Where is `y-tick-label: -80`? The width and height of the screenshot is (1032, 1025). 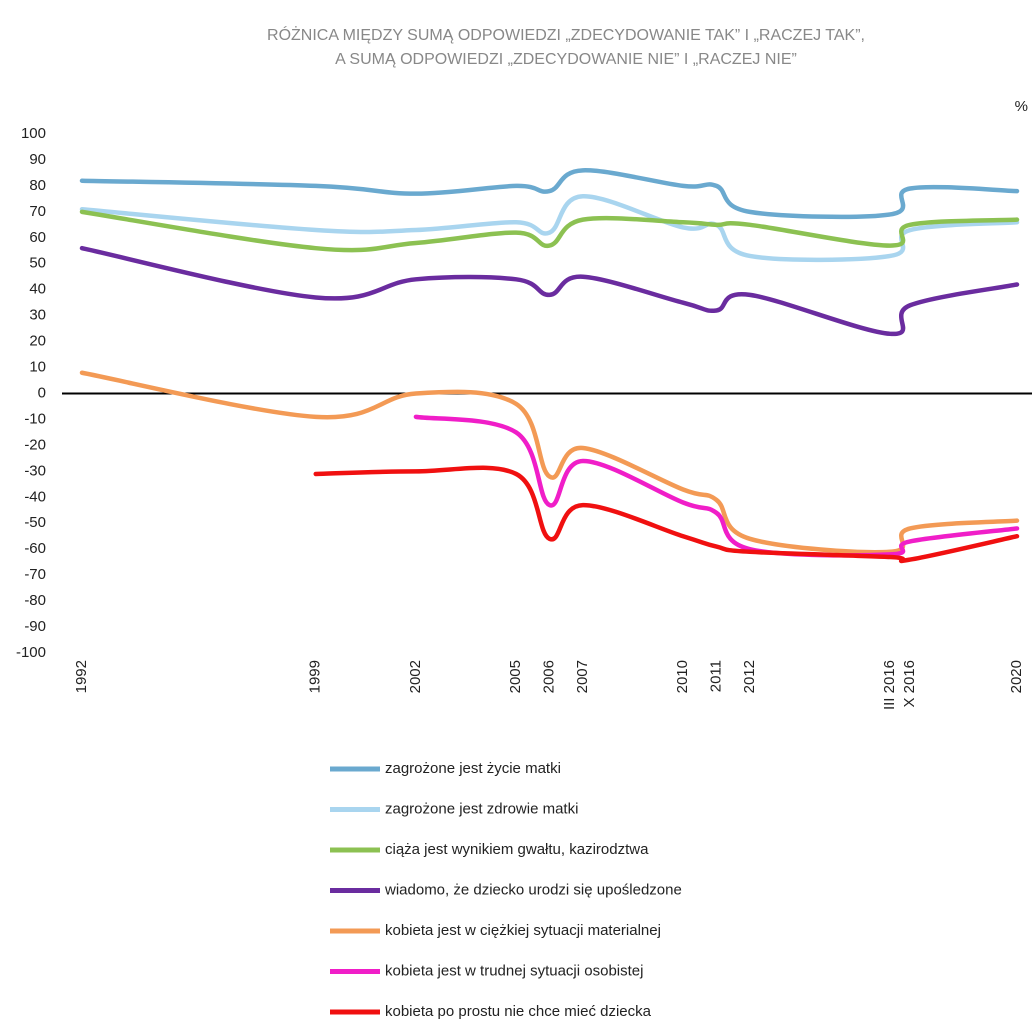
y-tick-label: -80 is located at coordinates (35, 600).